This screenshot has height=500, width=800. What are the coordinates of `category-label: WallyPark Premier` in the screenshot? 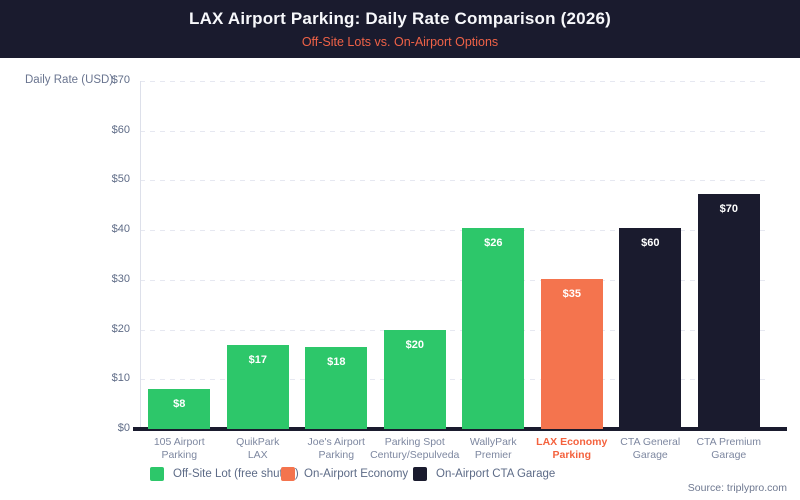 It's located at (493, 448).